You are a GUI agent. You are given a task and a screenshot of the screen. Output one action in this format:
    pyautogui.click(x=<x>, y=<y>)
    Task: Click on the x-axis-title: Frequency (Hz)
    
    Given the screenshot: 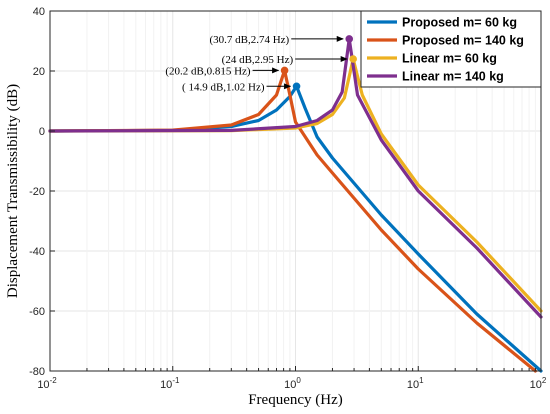 What is the action you would take?
    pyautogui.click(x=295, y=400)
    